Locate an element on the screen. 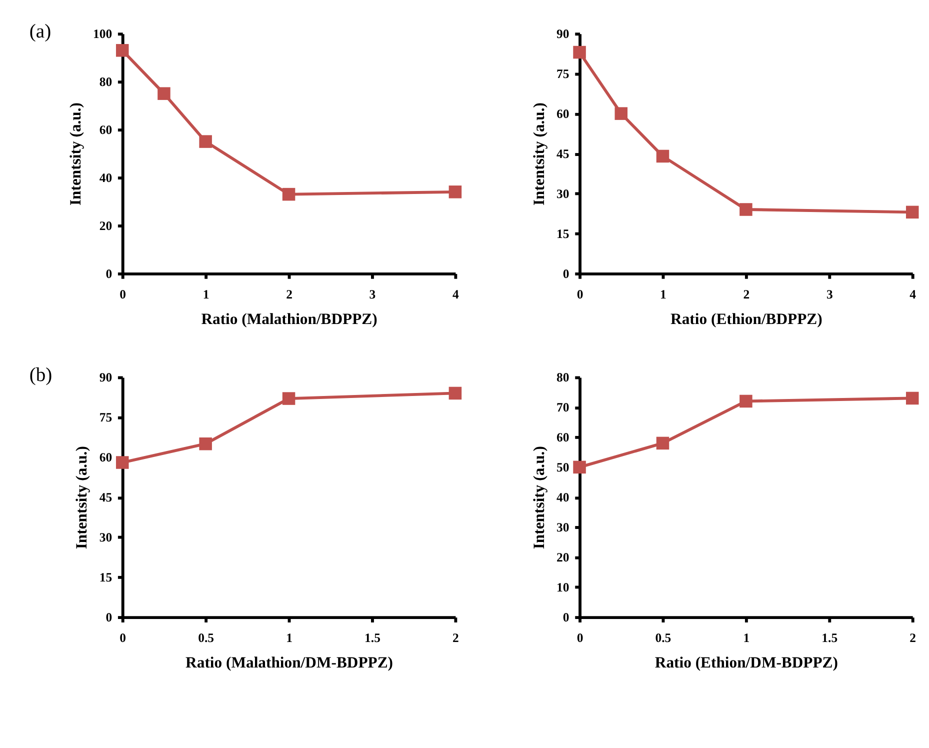 This screenshot has height=748, width=929. y-tick-label: 100 is located at coordinates (102, 34).